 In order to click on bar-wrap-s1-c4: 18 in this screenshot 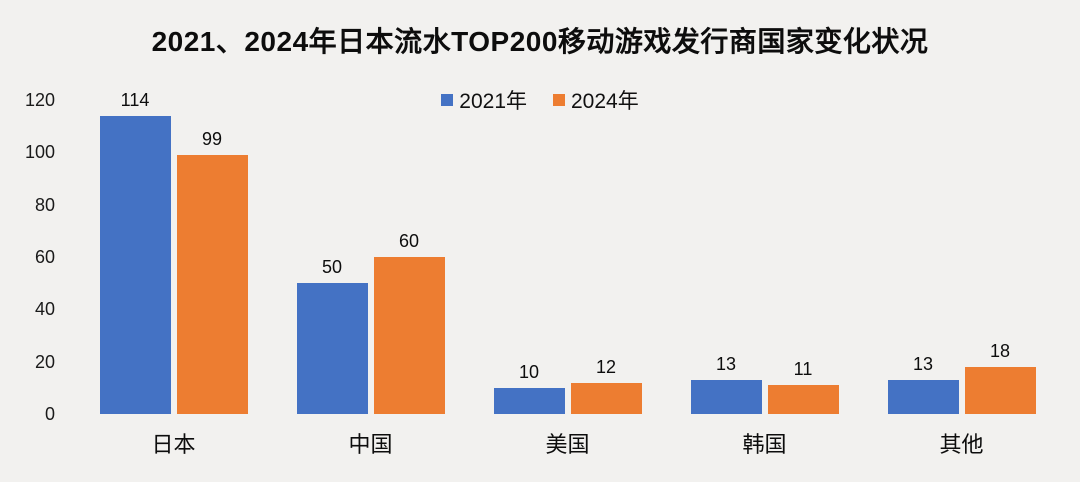, I will do `click(1000, 377)`.